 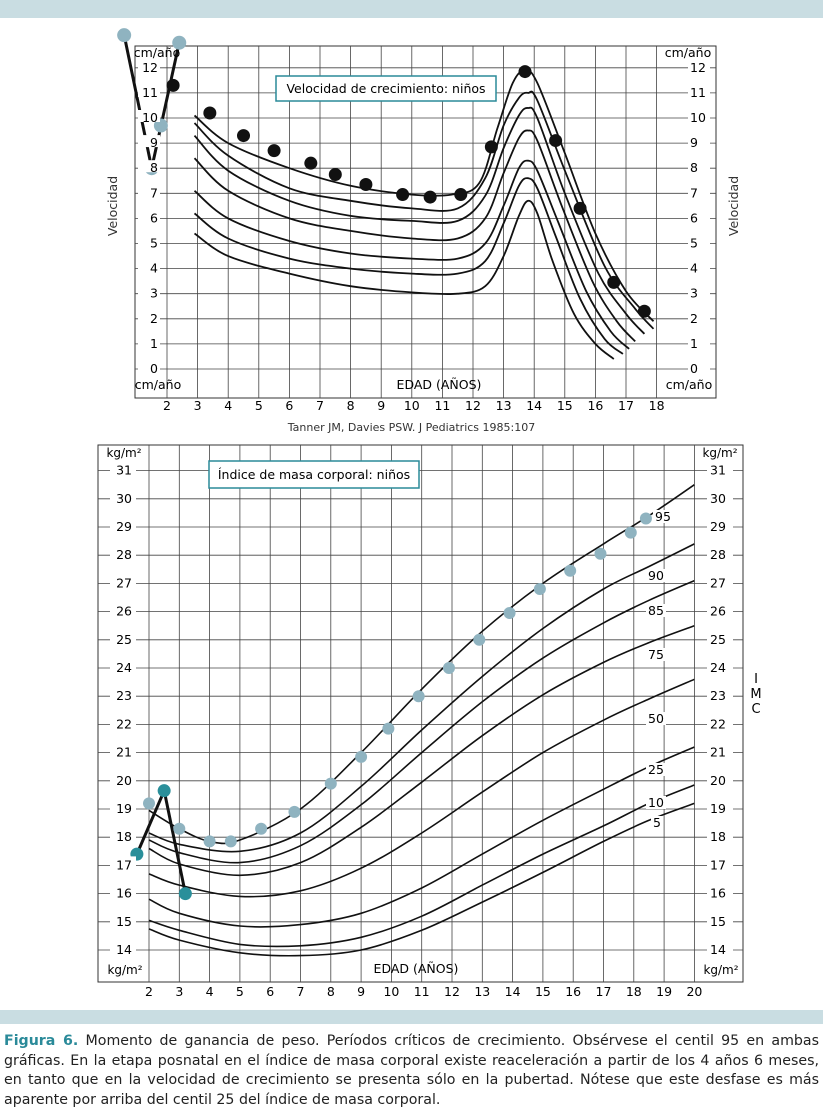 I want to click on c2-ytick-right: 17, so click(x=718, y=864).